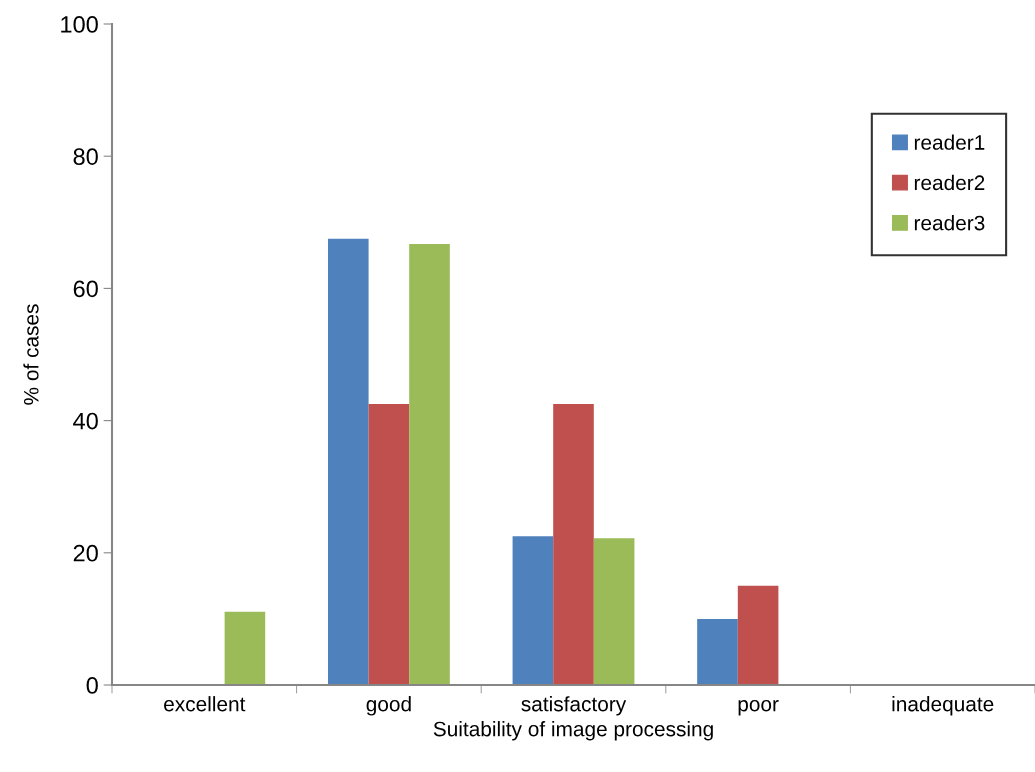  I want to click on y-tick-label: 0, so click(92, 685).